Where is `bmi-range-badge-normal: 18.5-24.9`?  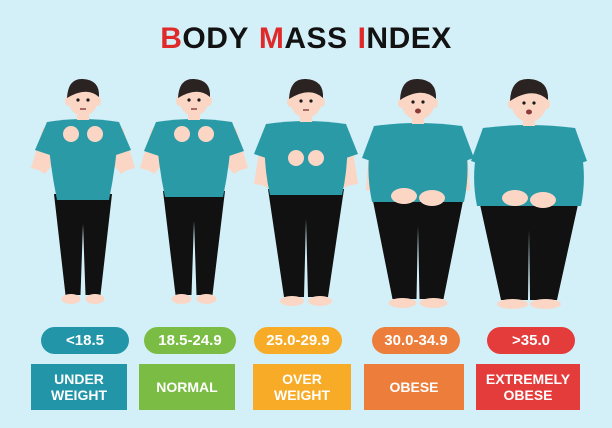 bmi-range-badge-normal: 18.5-24.9 is located at coordinates (190, 340).